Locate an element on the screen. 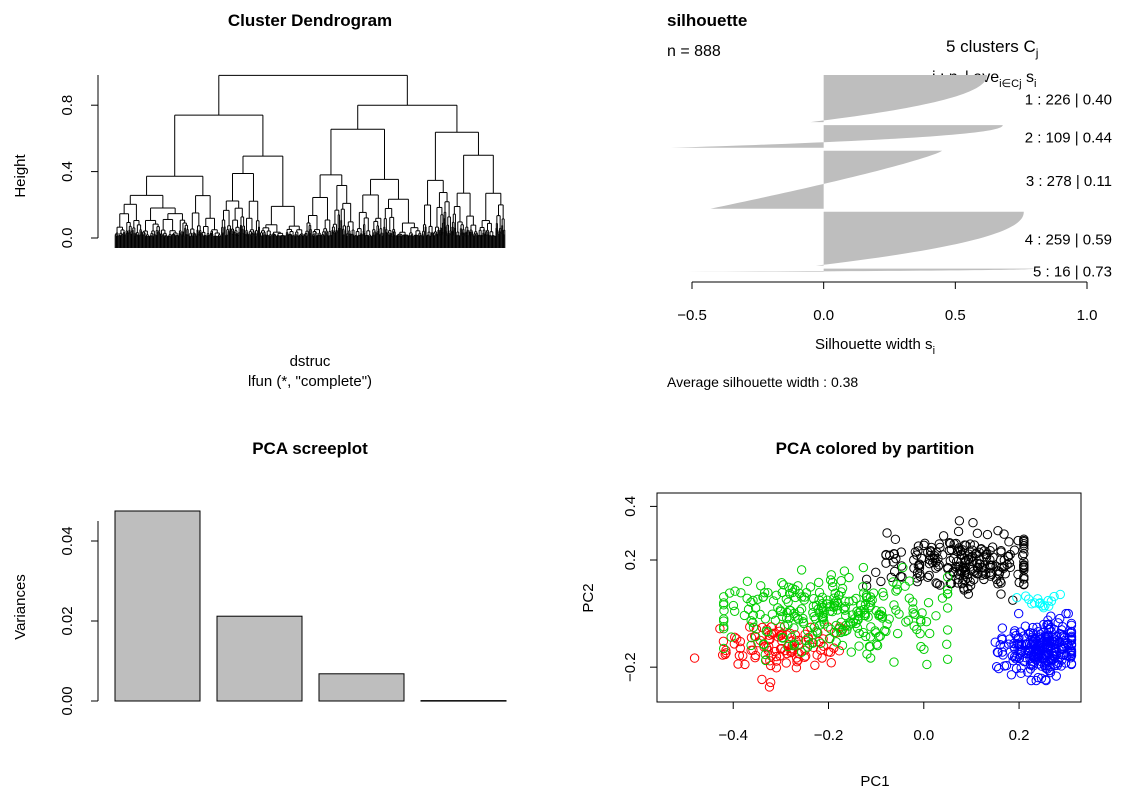 Image resolution: width=1121 pixels, height=796 pixels. pca-y-tick-label: 0.2 is located at coordinates (630, 560).